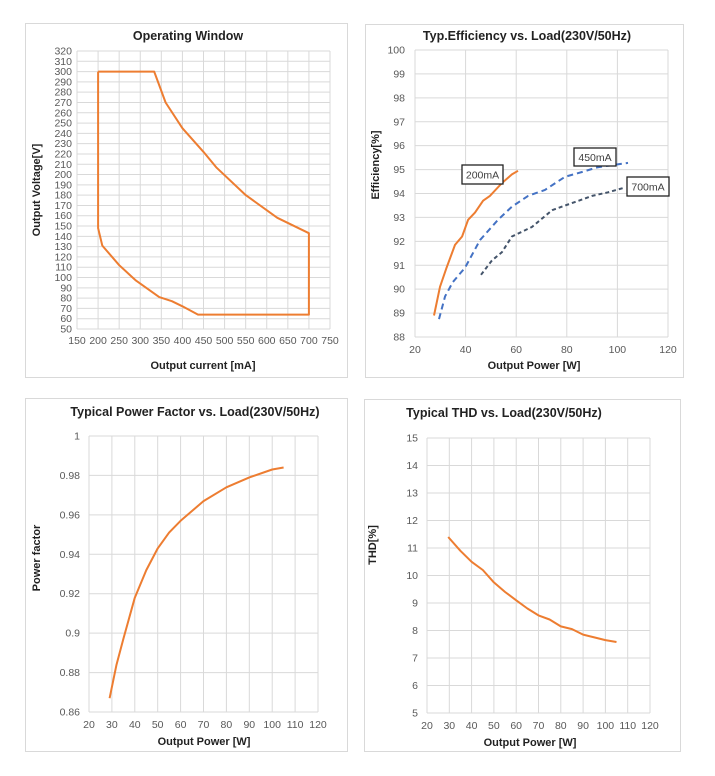 The image size is (715, 776). Describe the element at coordinates (63, 268) in the screenshot. I see `y-tick-label: 110` at that location.